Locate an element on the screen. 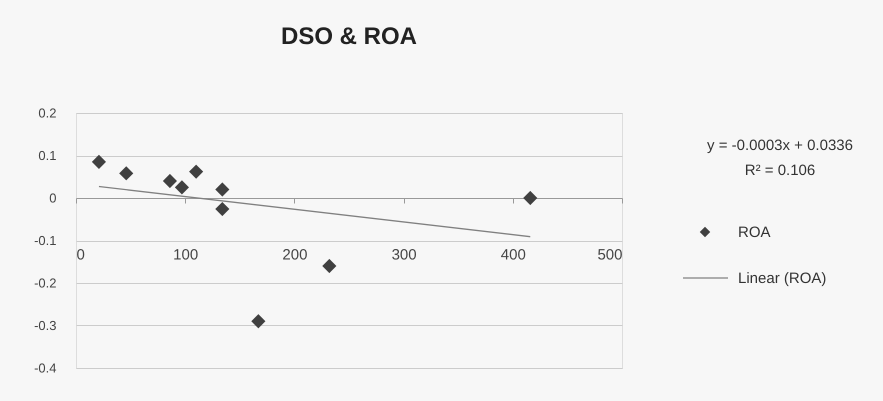  x-tick-label: 500 is located at coordinates (609, 255).